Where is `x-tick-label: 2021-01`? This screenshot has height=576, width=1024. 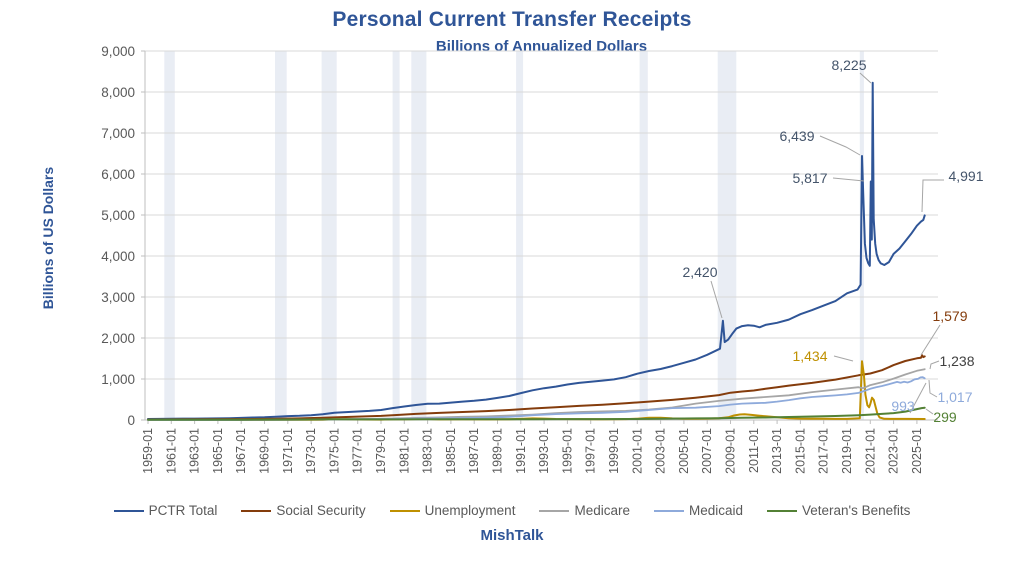
x-tick-label: 2021-01 is located at coordinates (870, 451).